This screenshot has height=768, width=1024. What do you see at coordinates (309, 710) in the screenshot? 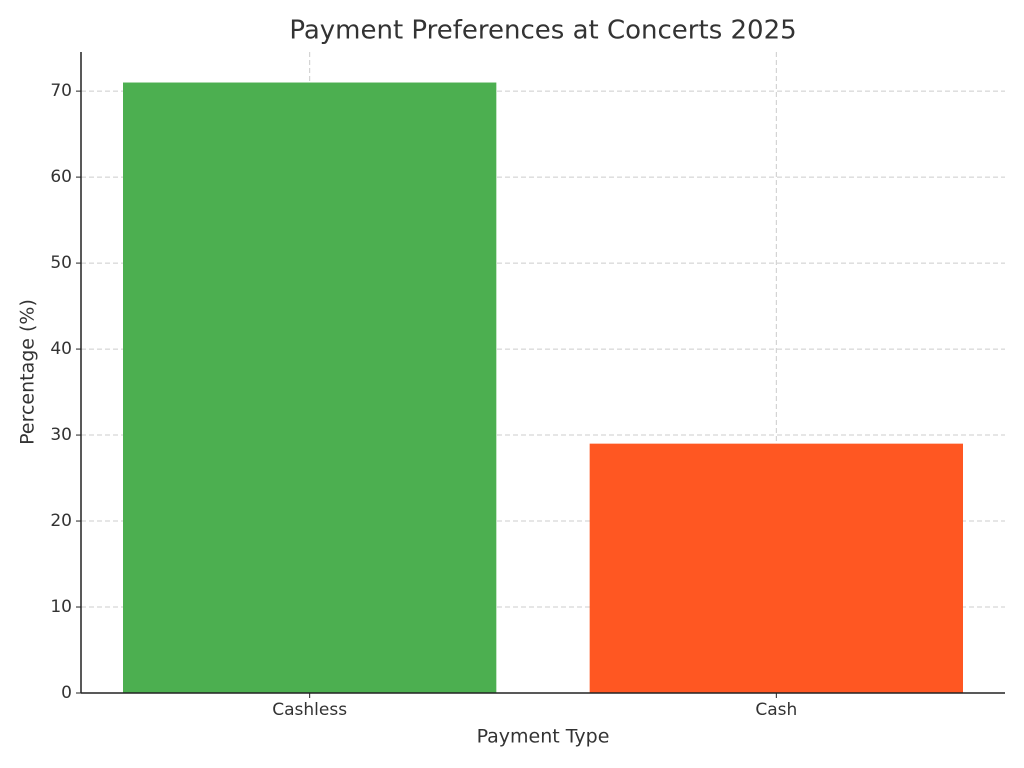
I see `x-tick-label: Cashless` at bounding box center [309, 710].